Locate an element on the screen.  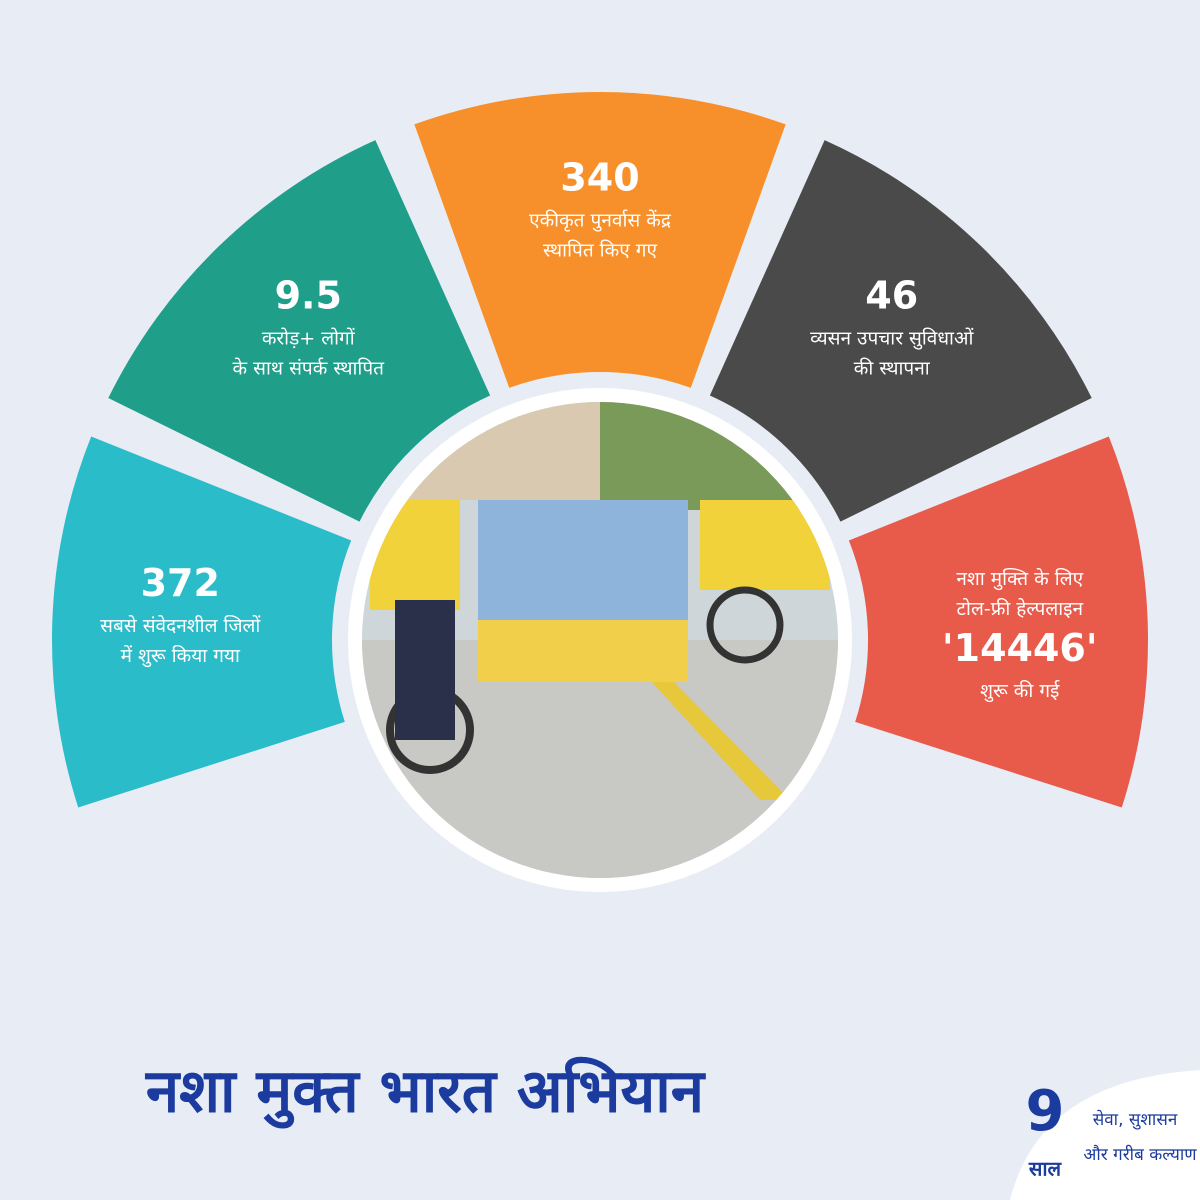
stat-value: 9.5 is located at coordinates (308, 295).